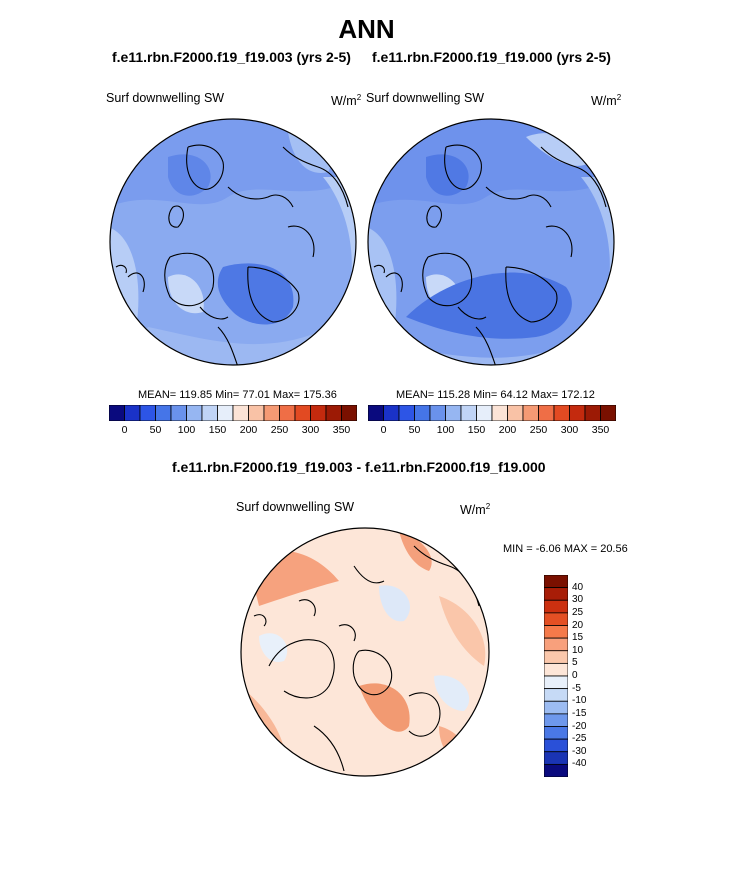  What do you see at coordinates (579, 751) in the screenshot?
I see `diff-colorbar-tick-label: -30` at bounding box center [579, 751].